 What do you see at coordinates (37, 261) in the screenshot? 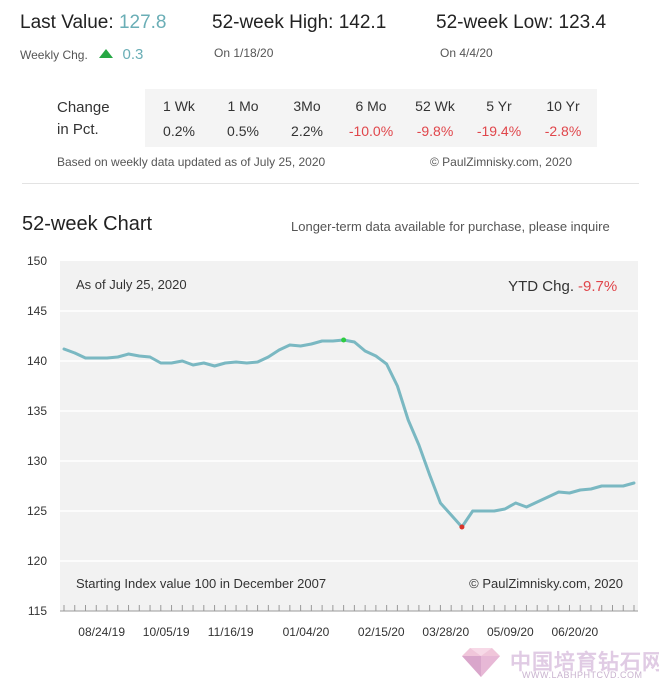
I see `y-tick-label: 150` at bounding box center [37, 261].